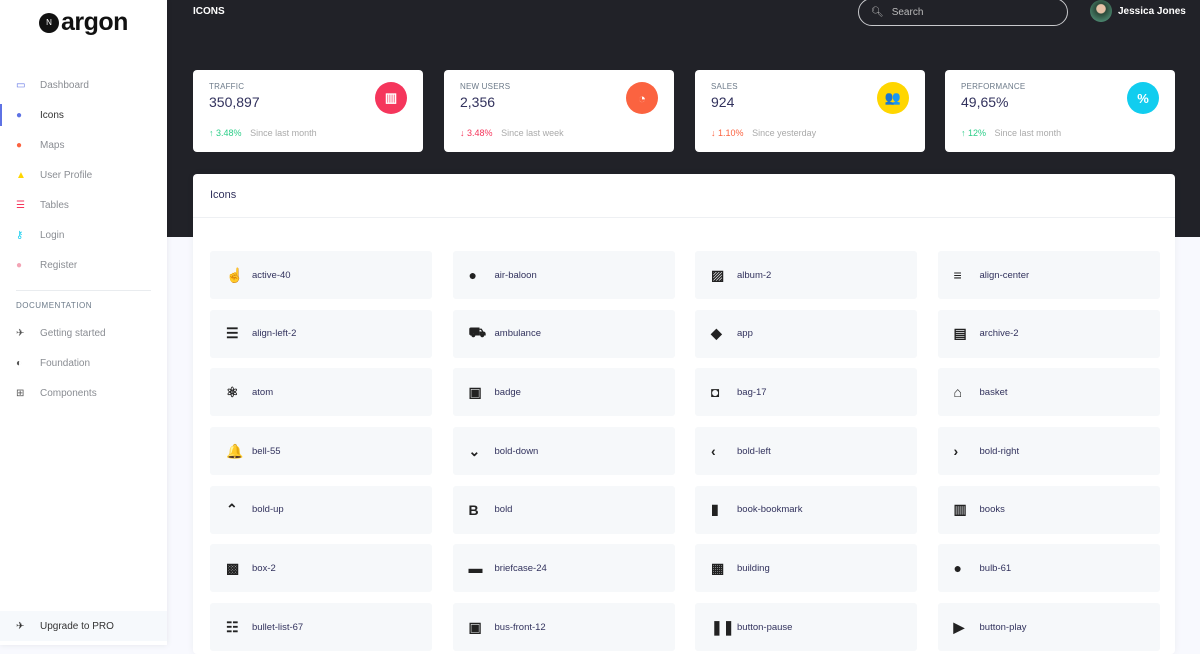 The width and height of the screenshot is (1200, 654). What do you see at coordinates (21, 85) in the screenshot?
I see `tv-icon: ▭` at bounding box center [21, 85].